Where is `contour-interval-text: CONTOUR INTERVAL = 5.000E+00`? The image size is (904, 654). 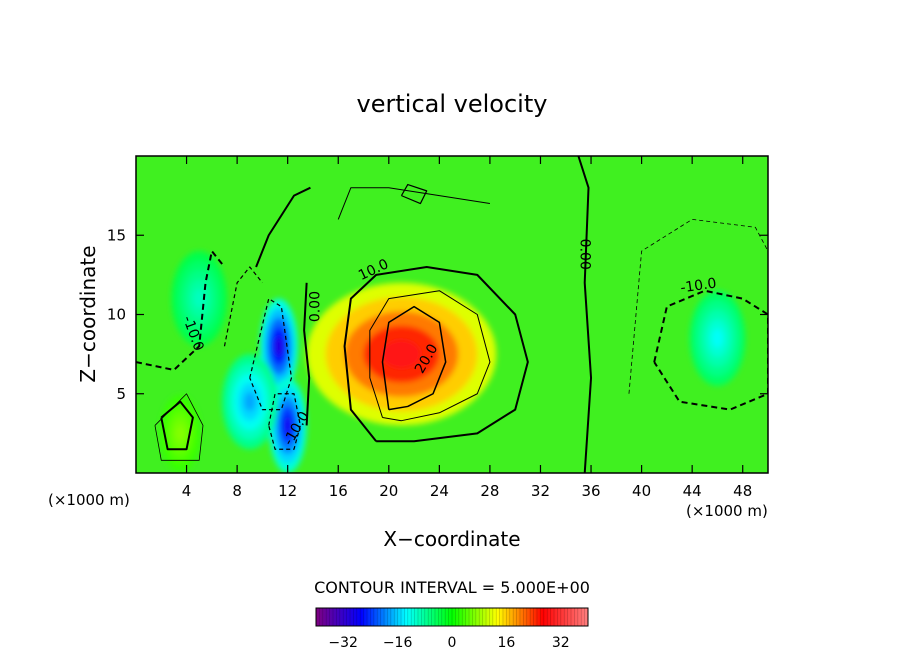 contour-interval-text: CONTOUR INTERVAL = 5.000E+00 is located at coordinates (452, 587).